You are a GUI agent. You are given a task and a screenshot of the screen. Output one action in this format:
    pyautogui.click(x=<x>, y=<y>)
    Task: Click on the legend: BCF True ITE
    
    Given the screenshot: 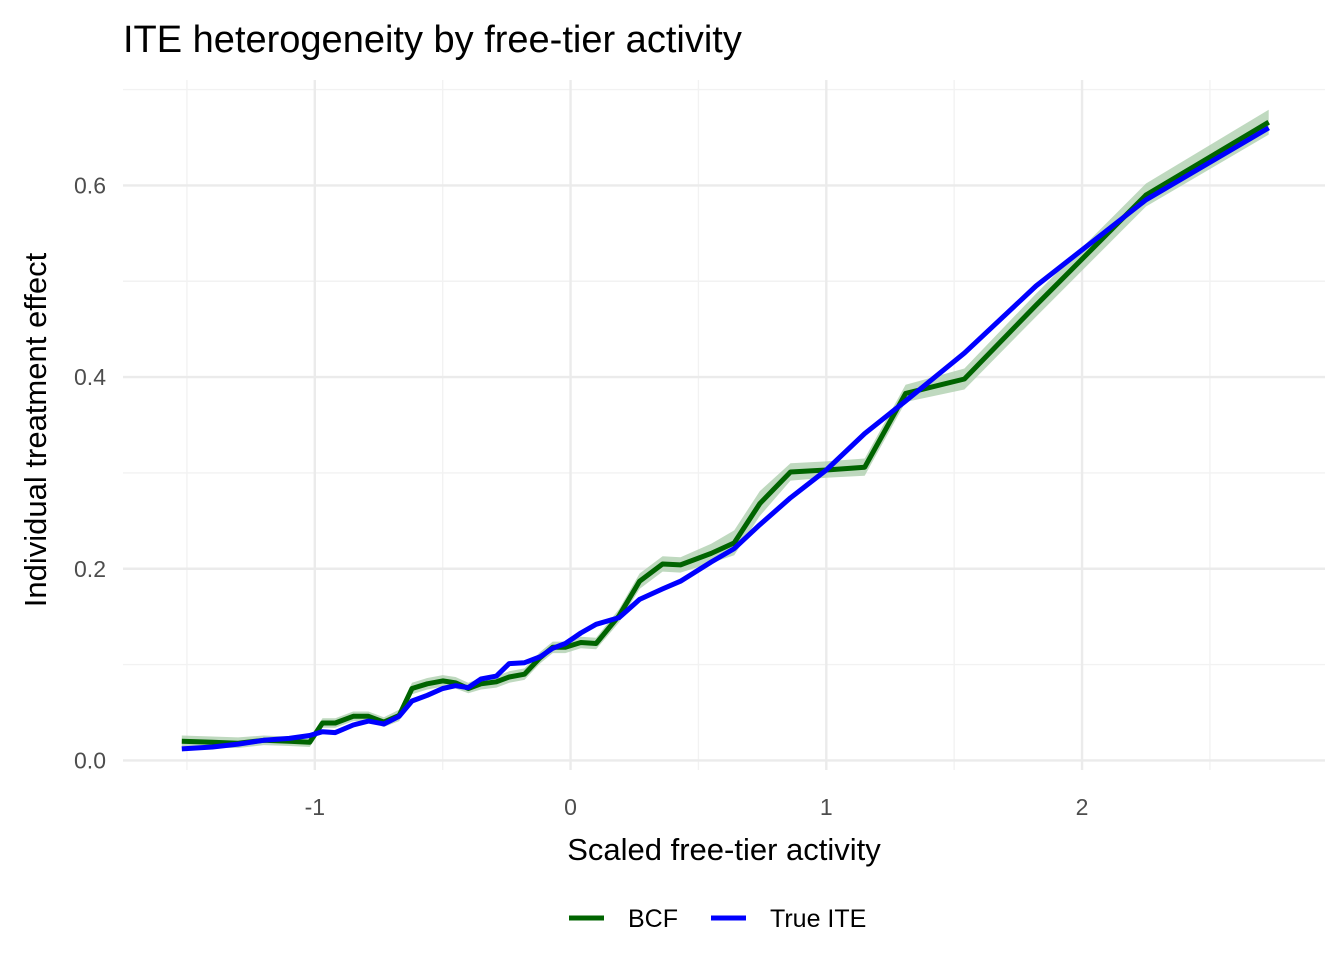 What is the action you would take?
    pyautogui.click(x=717, y=919)
    